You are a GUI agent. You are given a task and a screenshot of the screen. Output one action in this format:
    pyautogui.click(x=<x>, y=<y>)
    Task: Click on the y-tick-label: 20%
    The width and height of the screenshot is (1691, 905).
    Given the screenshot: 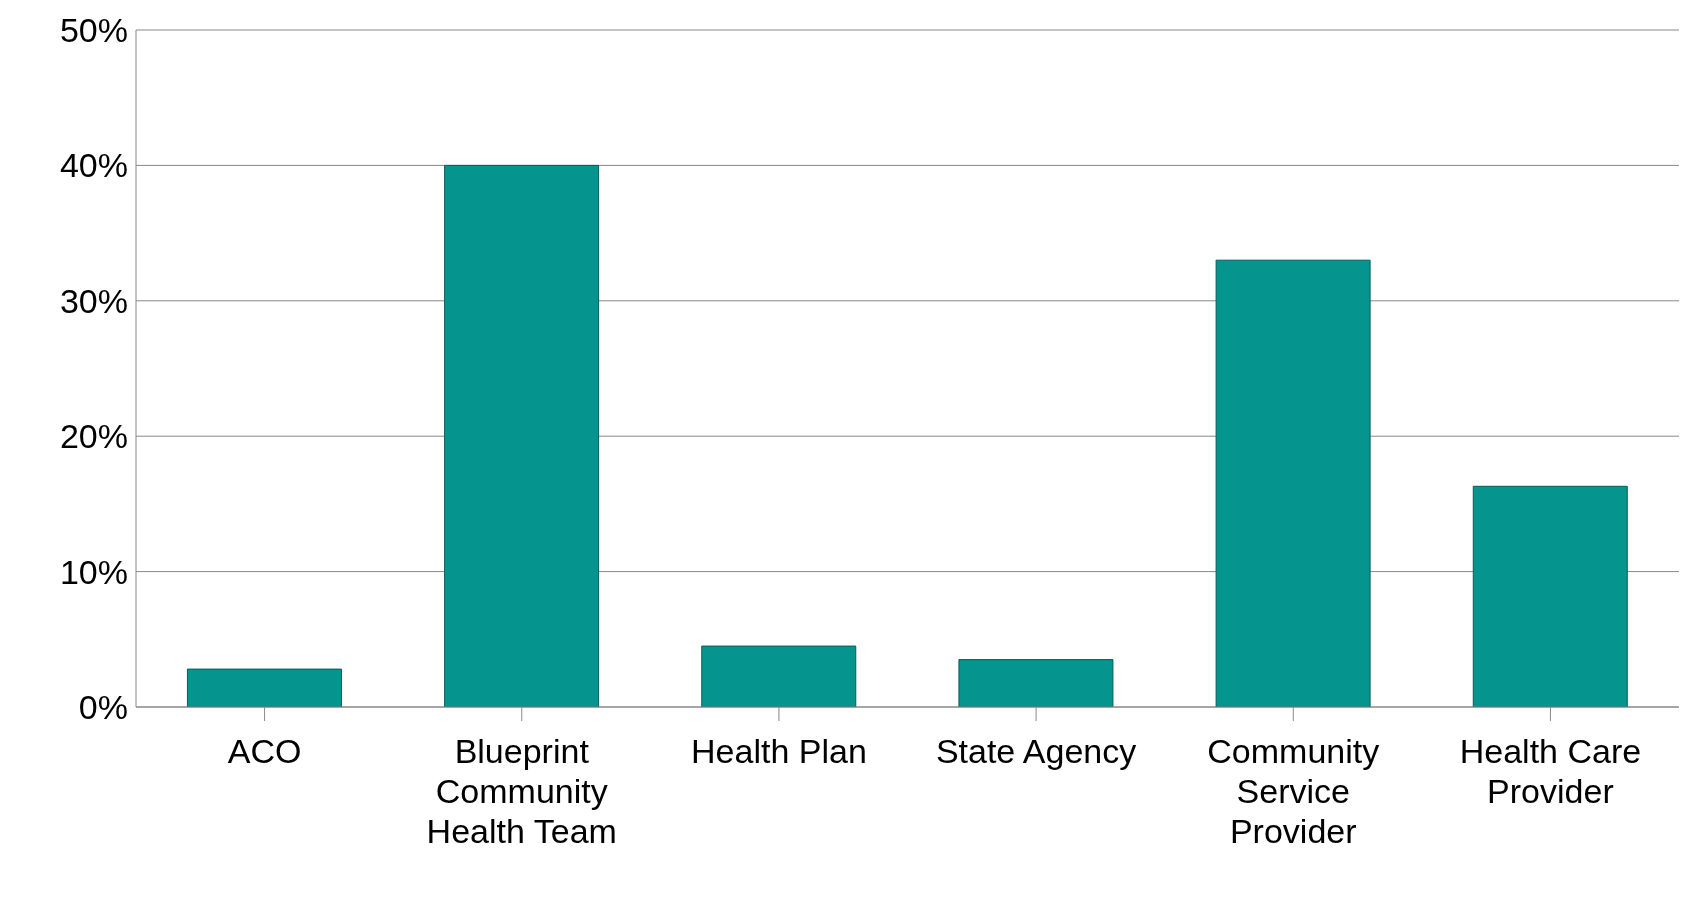 What is the action you would take?
    pyautogui.click(x=93, y=436)
    